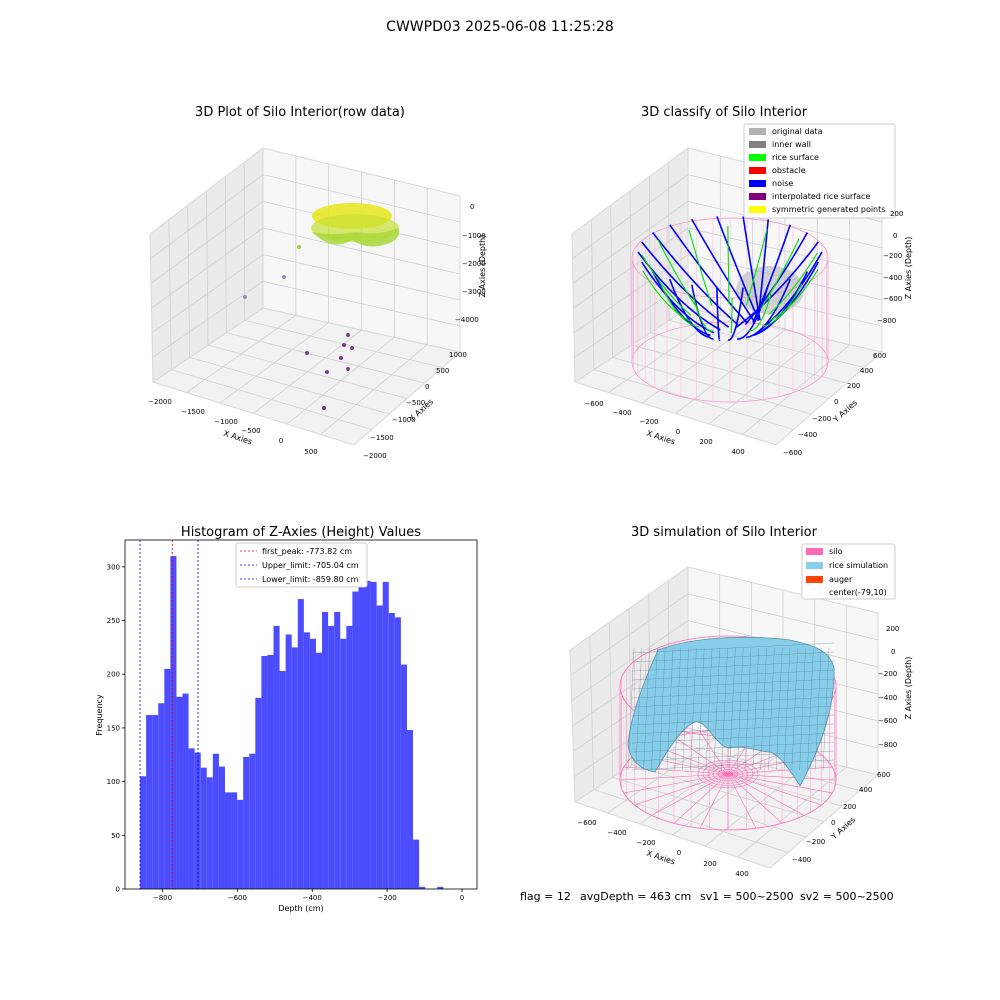  What do you see at coordinates (193, 412) in the screenshot?
I see `raw-x-tick: −1500` at bounding box center [193, 412].